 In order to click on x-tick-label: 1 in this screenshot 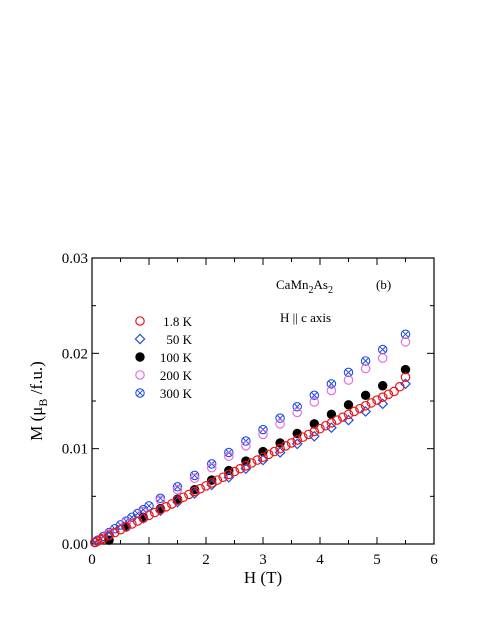, I will do `click(149, 560)`.